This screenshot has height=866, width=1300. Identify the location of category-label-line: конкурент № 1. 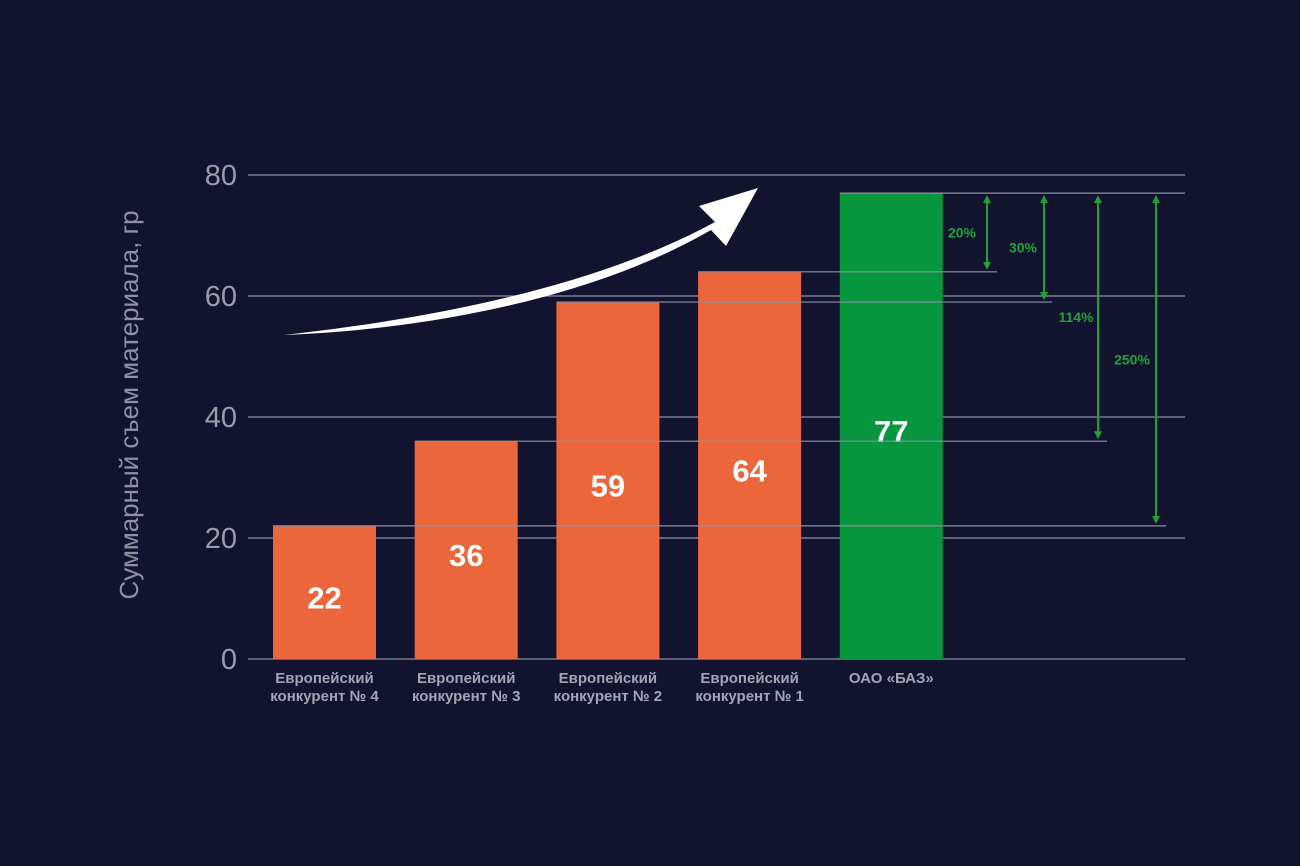
(749, 696).